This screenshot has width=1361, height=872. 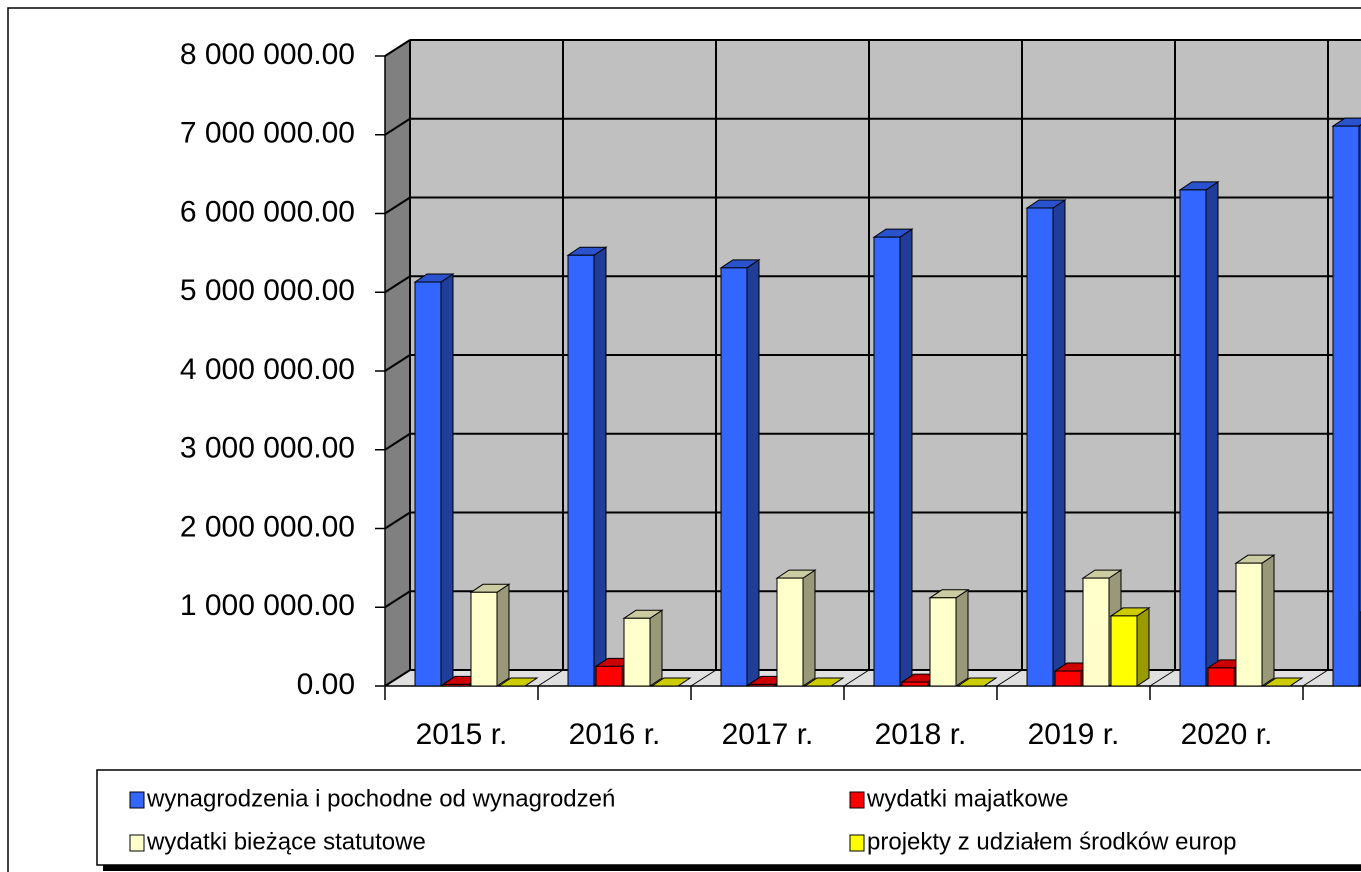 I want to click on y-tick-label: 6 000 000.00, so click(x=267, y=211).